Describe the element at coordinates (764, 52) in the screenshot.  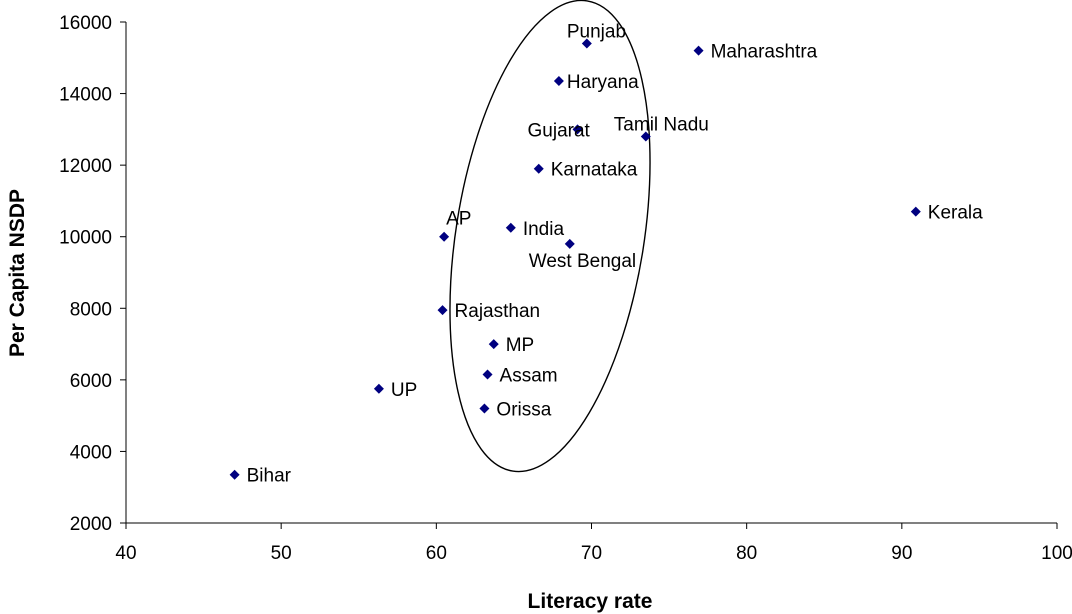
I see `data-point-label: Maharashtra` at that location.